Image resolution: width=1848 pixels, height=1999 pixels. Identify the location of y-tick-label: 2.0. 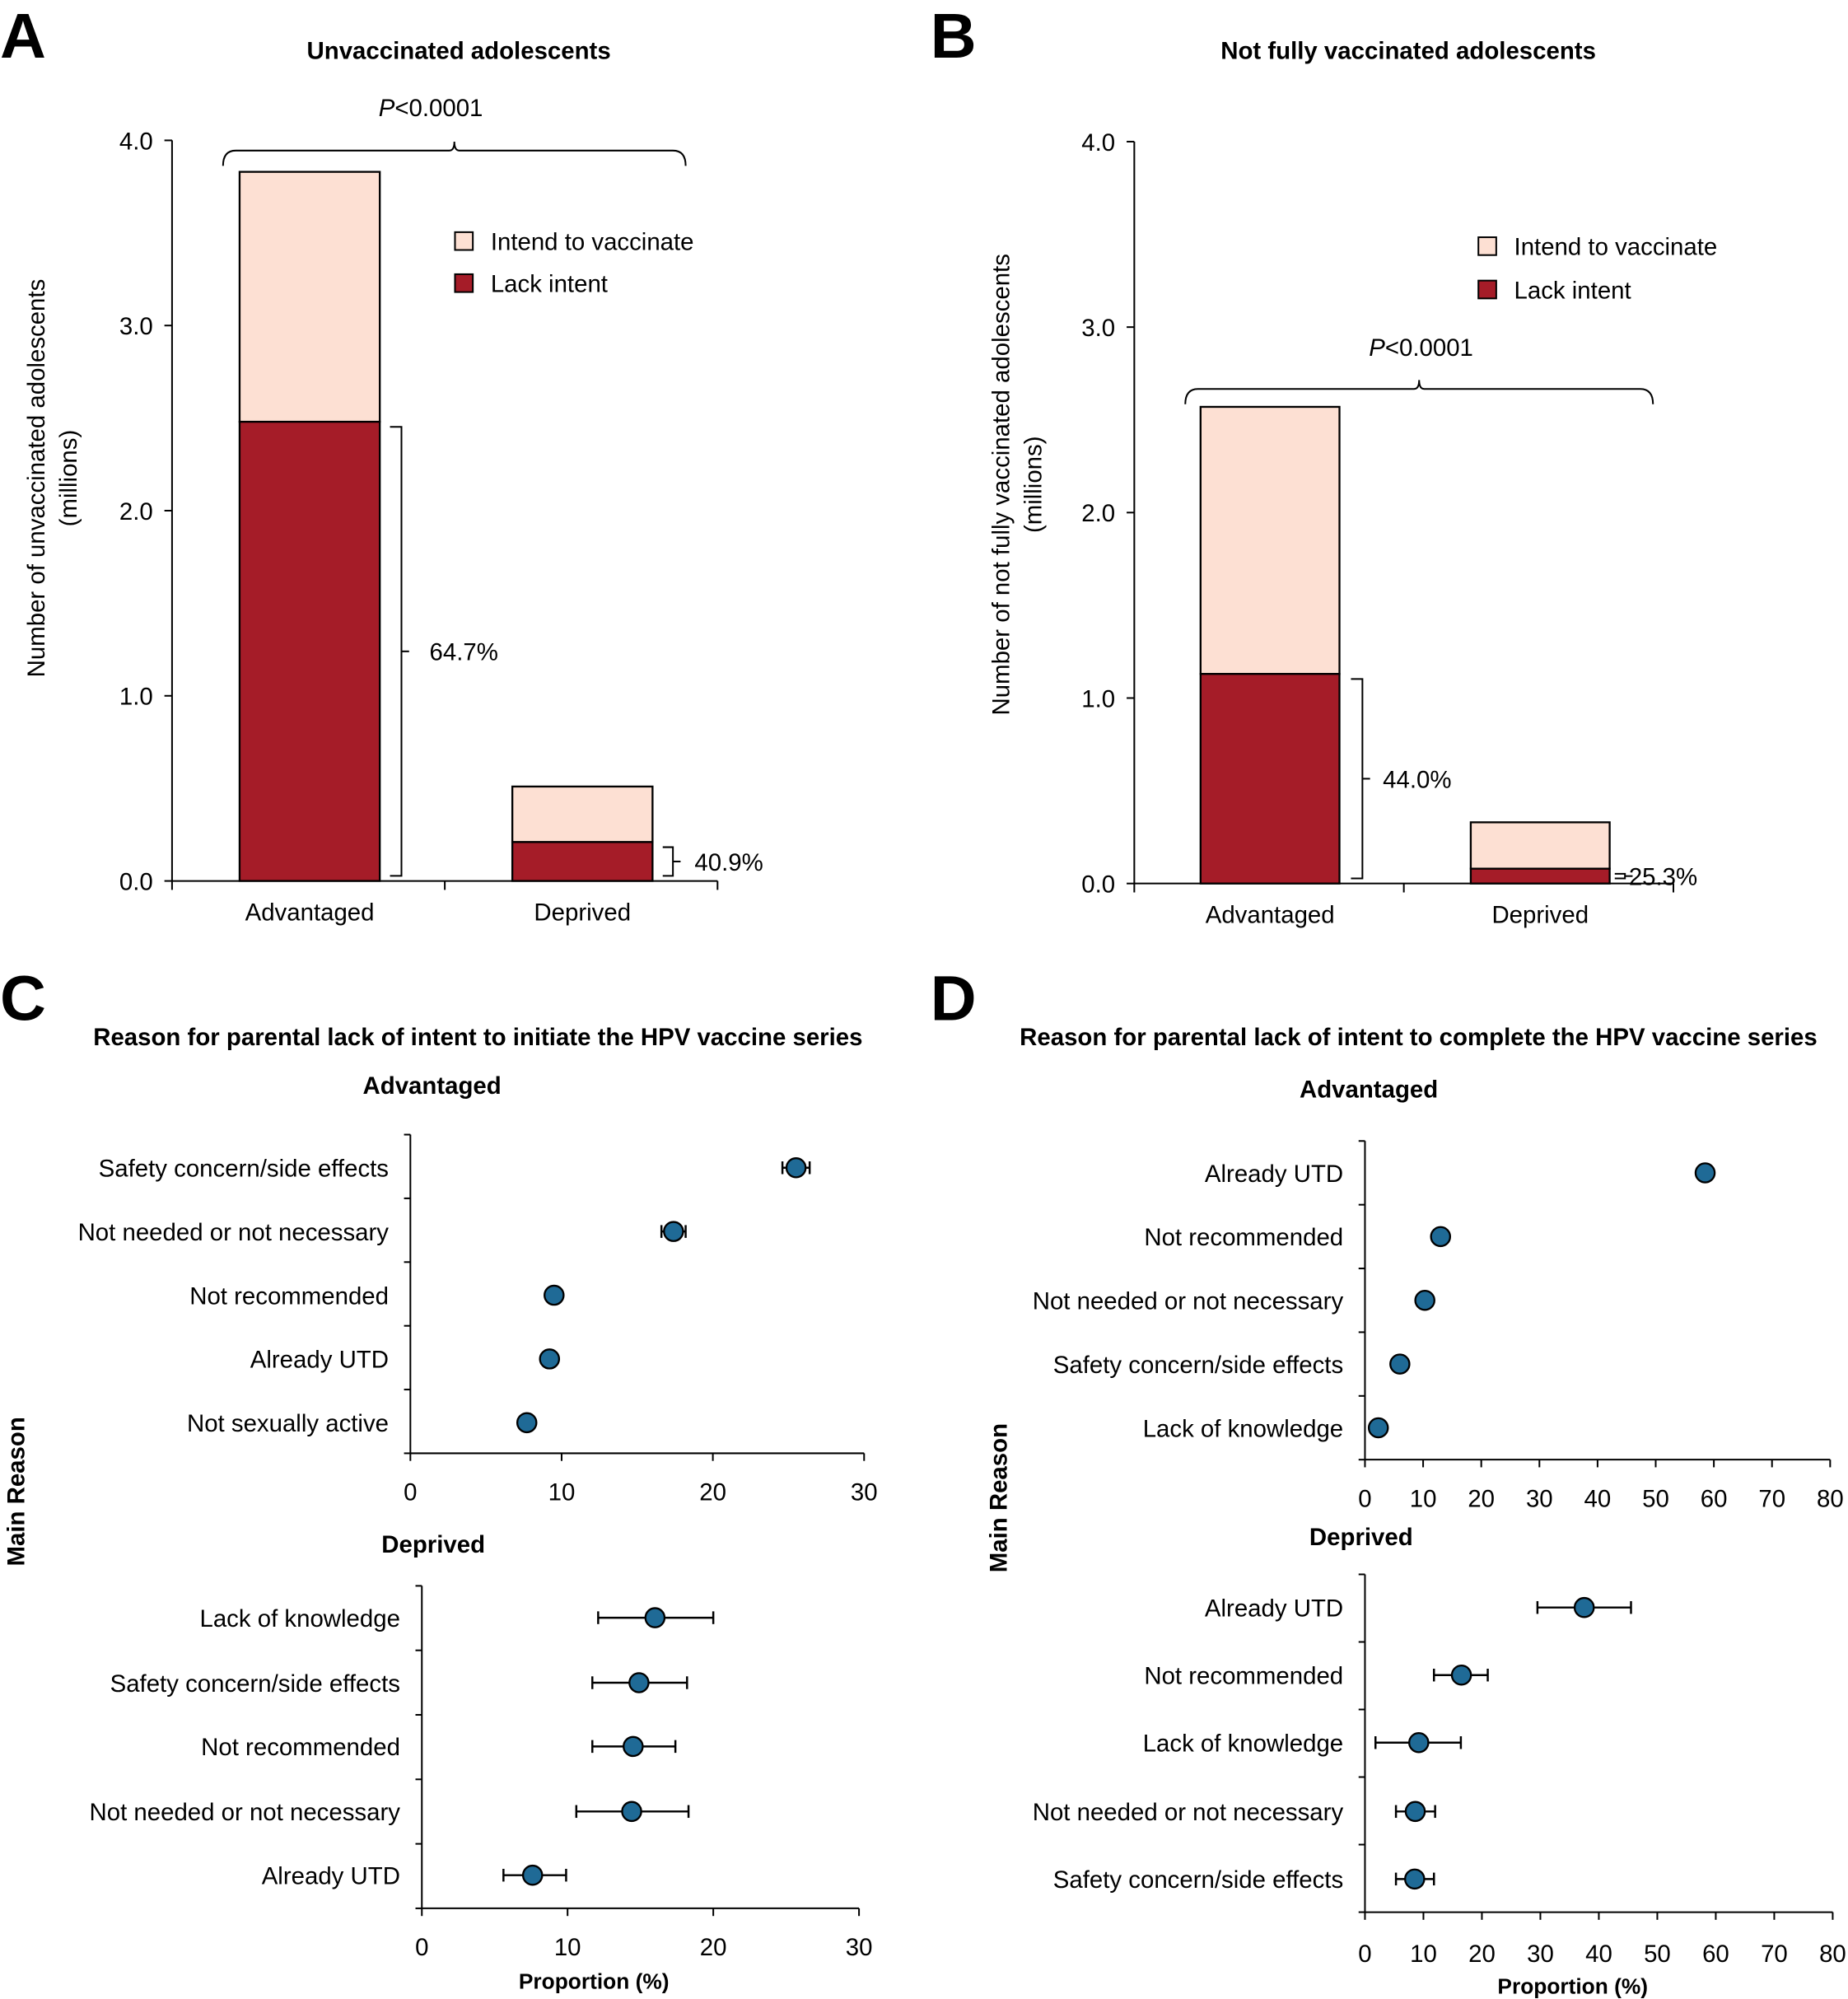
(1098, 513).